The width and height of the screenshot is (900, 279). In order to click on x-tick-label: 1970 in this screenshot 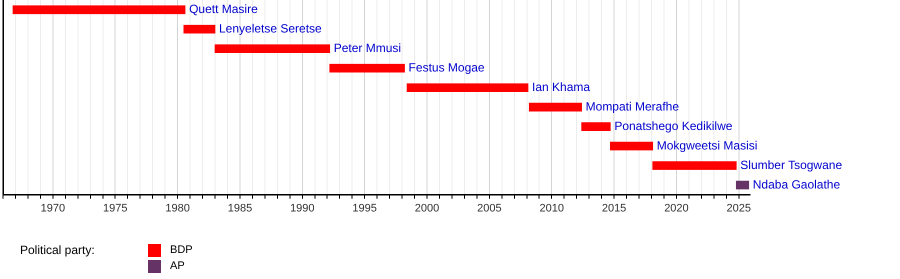, I will do `click(53, 208)`.